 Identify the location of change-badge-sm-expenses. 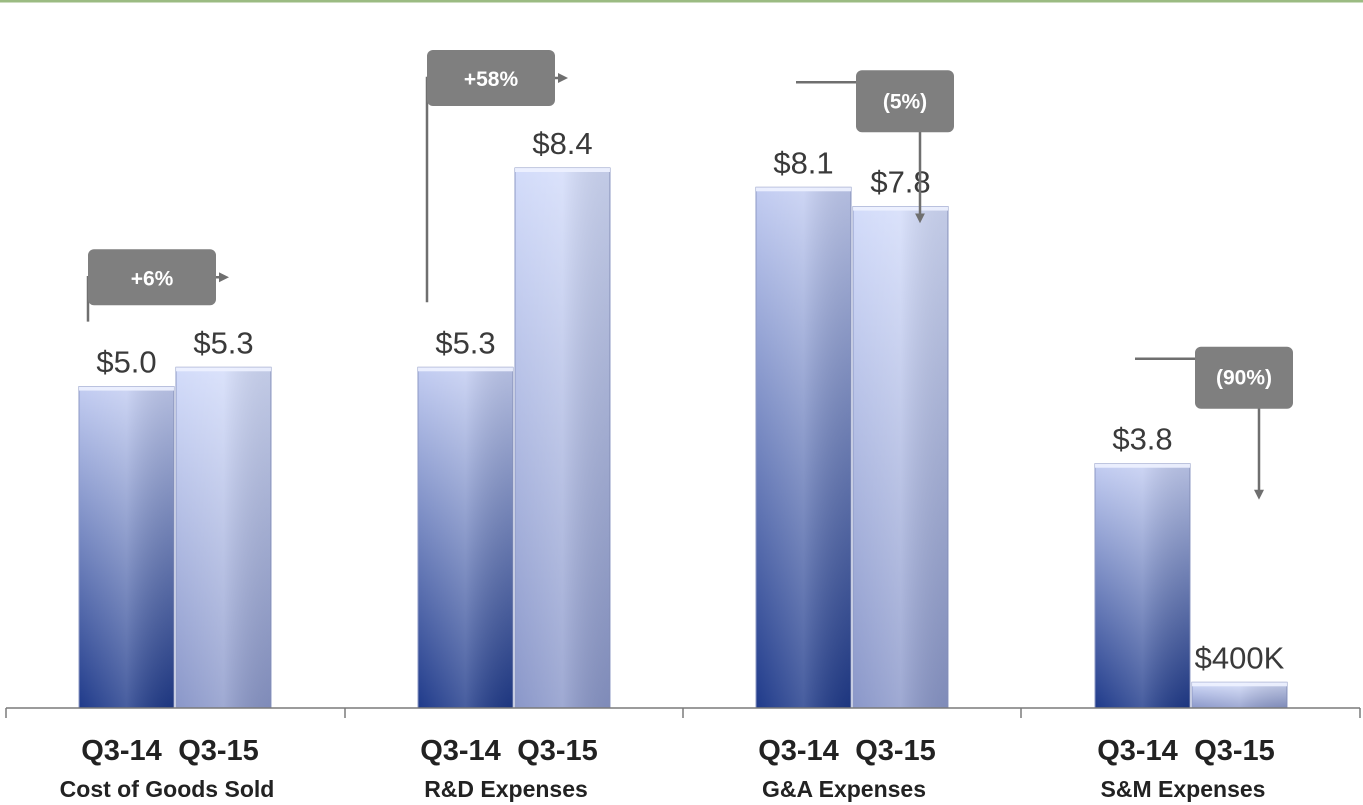
(1244, 377).